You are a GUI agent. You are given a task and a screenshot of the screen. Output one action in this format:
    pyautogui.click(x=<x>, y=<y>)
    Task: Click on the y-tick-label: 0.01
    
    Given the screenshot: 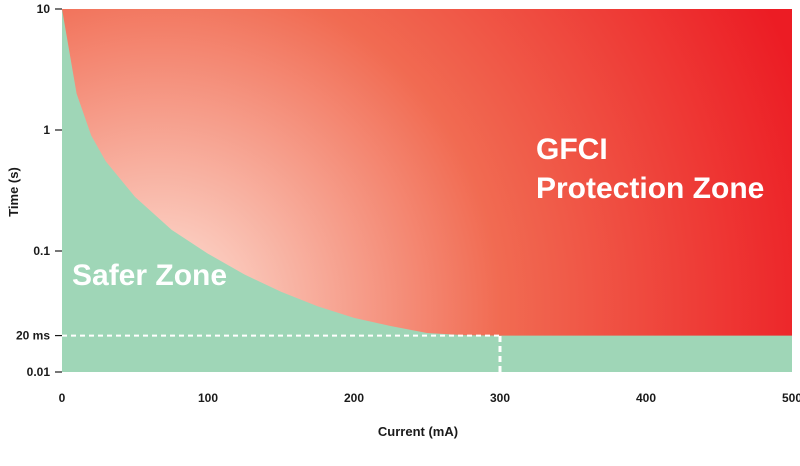 What is the action you would take?
    pyautogui.click(x=39, y=372)
    